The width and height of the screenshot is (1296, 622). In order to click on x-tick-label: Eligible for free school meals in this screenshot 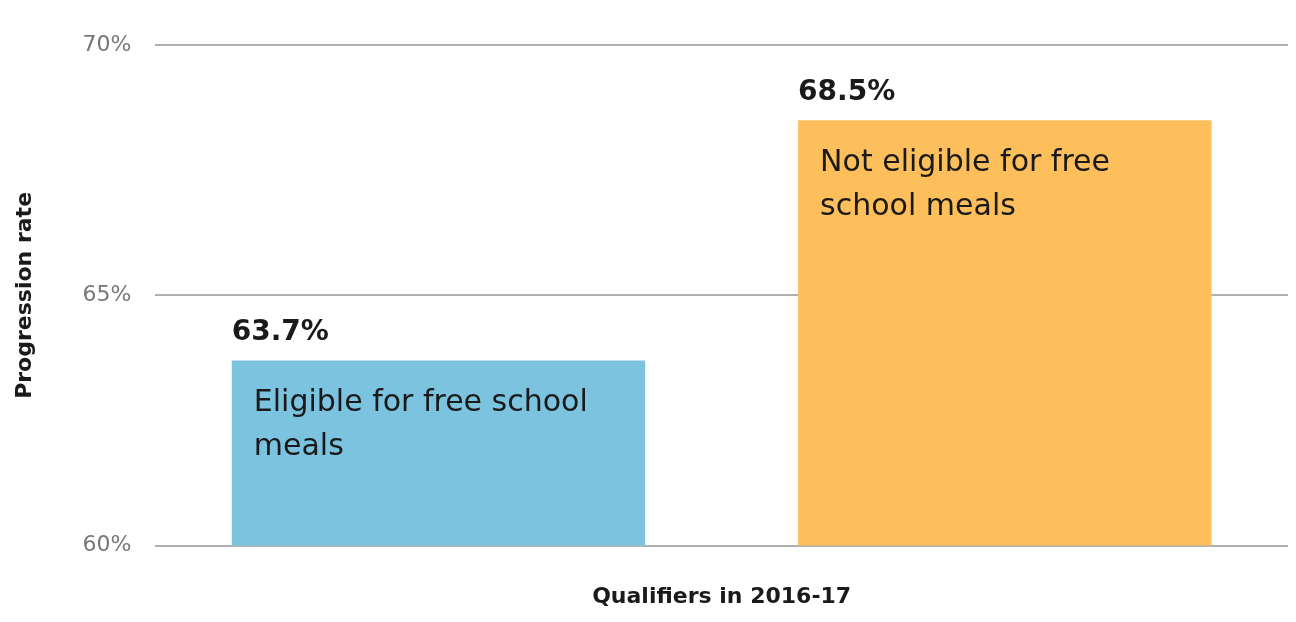, I will do `click(420, 423)`.